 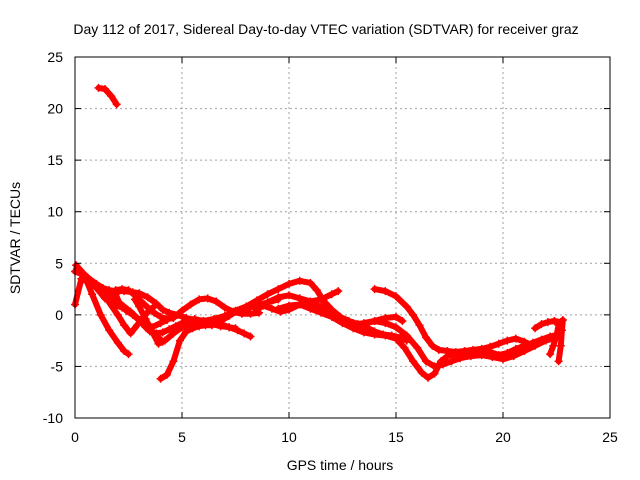 I want to click on x-tick-label-3: 15, so click(x=396, y=437).